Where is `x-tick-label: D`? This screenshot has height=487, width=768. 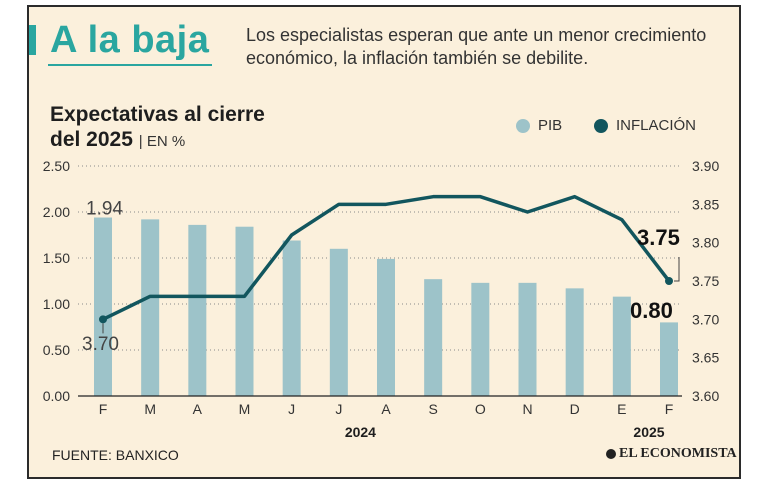
x-tick-label: D is located at coordinates (575, 409).